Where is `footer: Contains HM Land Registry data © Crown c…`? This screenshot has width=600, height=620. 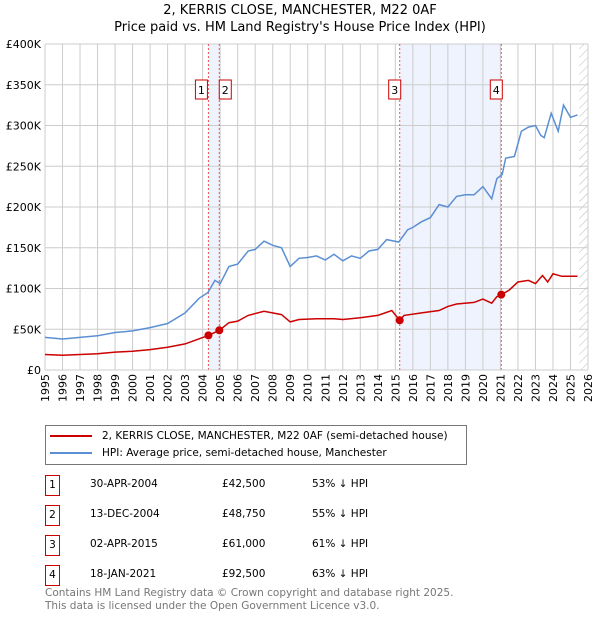 footer: Contains HM Land Registry data © Crown c… is located at coordinates (249, 600).